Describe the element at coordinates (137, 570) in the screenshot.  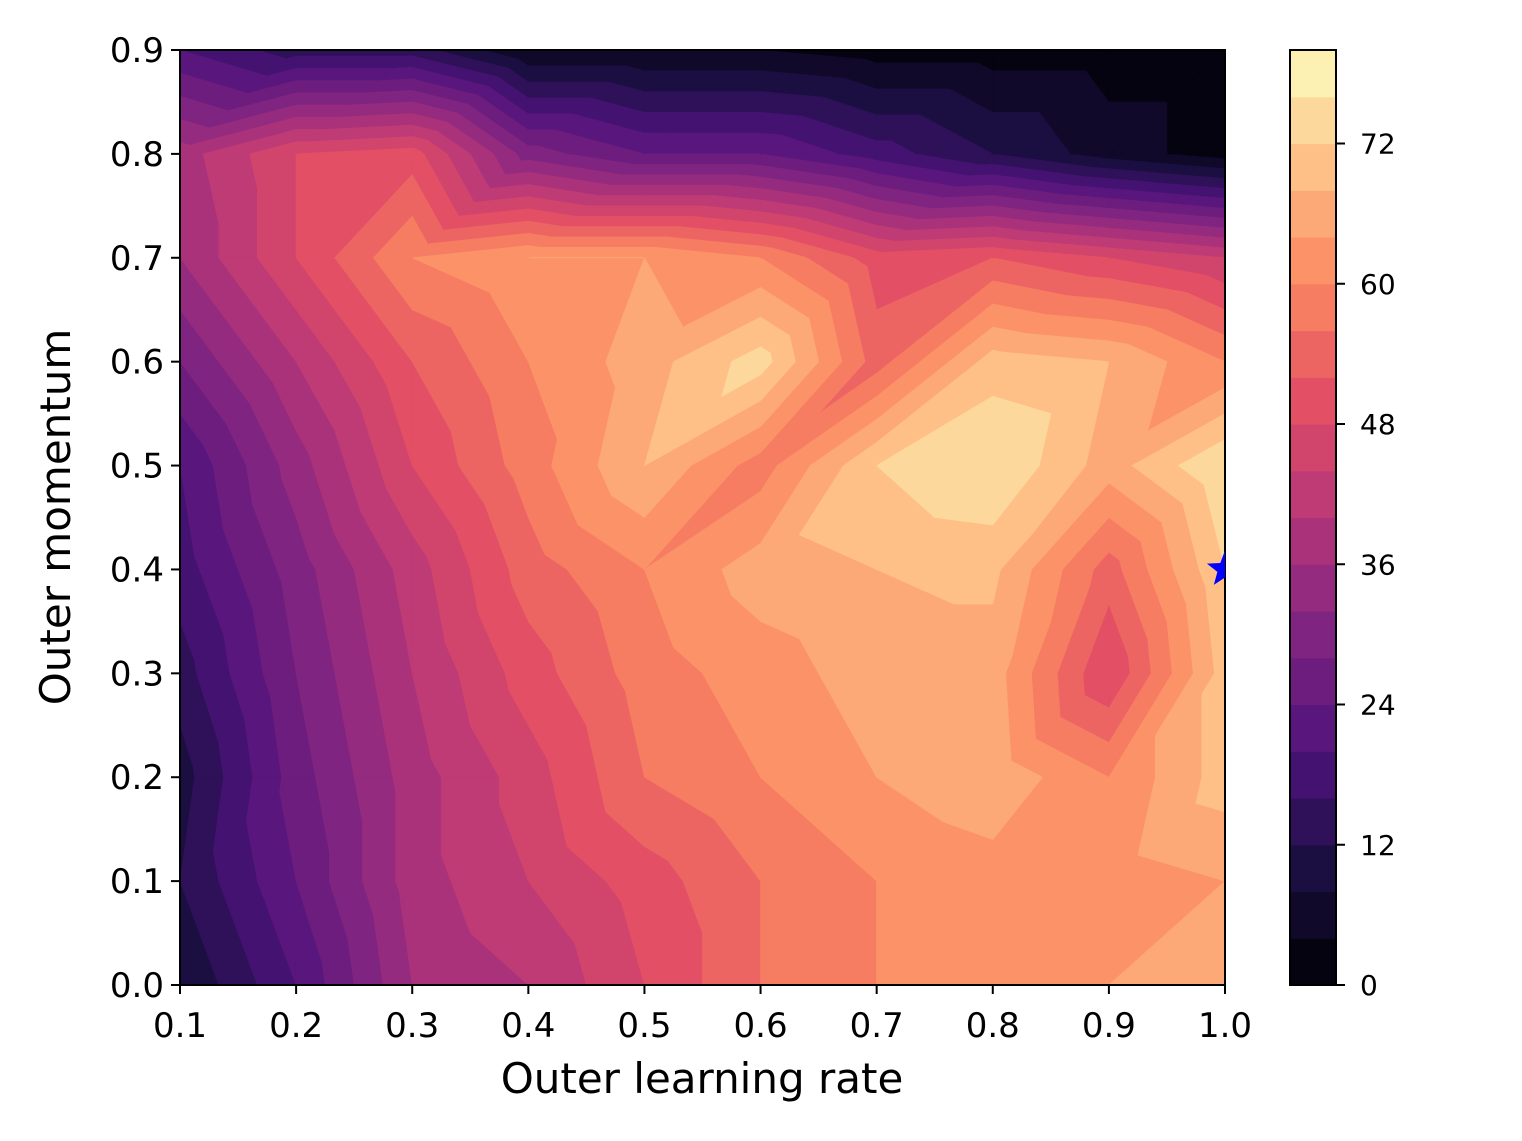
I see `y-tick-label: 0.4` at that location.